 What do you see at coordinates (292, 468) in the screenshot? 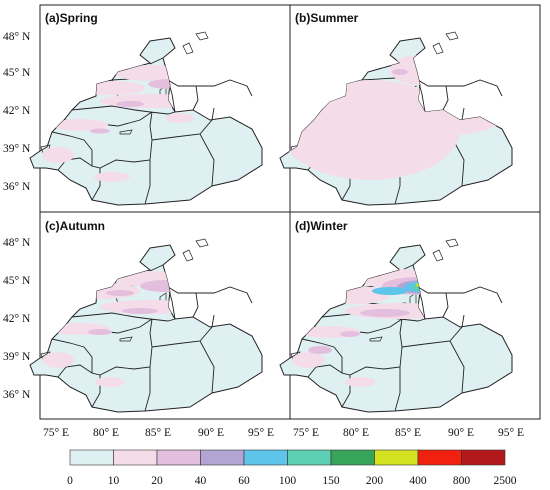
I see `colorbar: 0 10 20 40 60 100 150 200 400 800 2500` at bounding box center [292, 468].